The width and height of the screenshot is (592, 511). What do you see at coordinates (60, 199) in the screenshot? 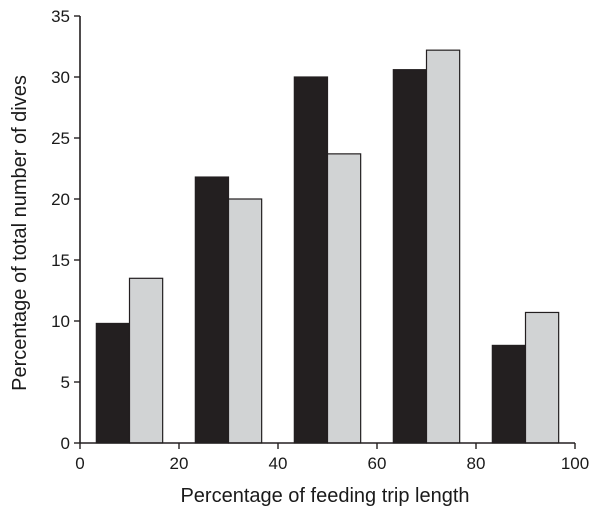
I see `y-tick-label: 20` at bounding box center [60, 199].